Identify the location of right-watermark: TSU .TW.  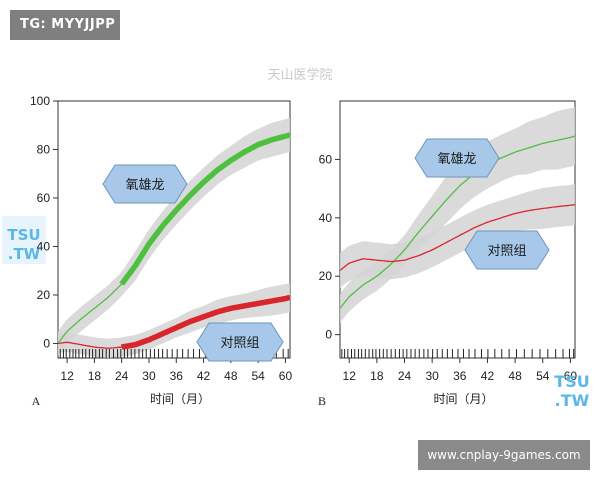
(571, 391).